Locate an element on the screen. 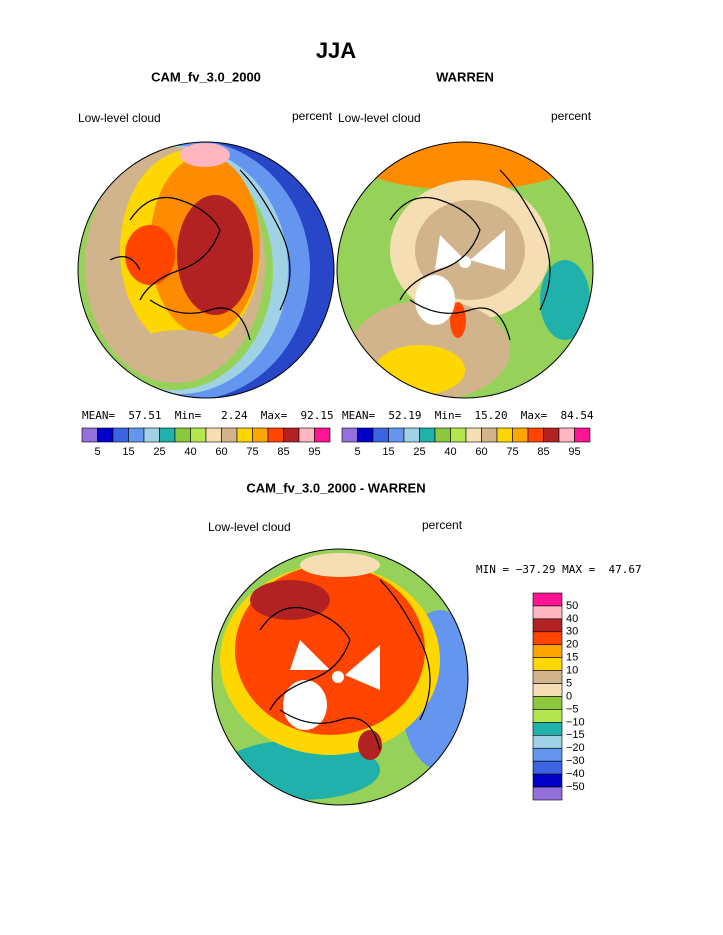  colorbar-label: 20 is located at coordinates (572, 645).